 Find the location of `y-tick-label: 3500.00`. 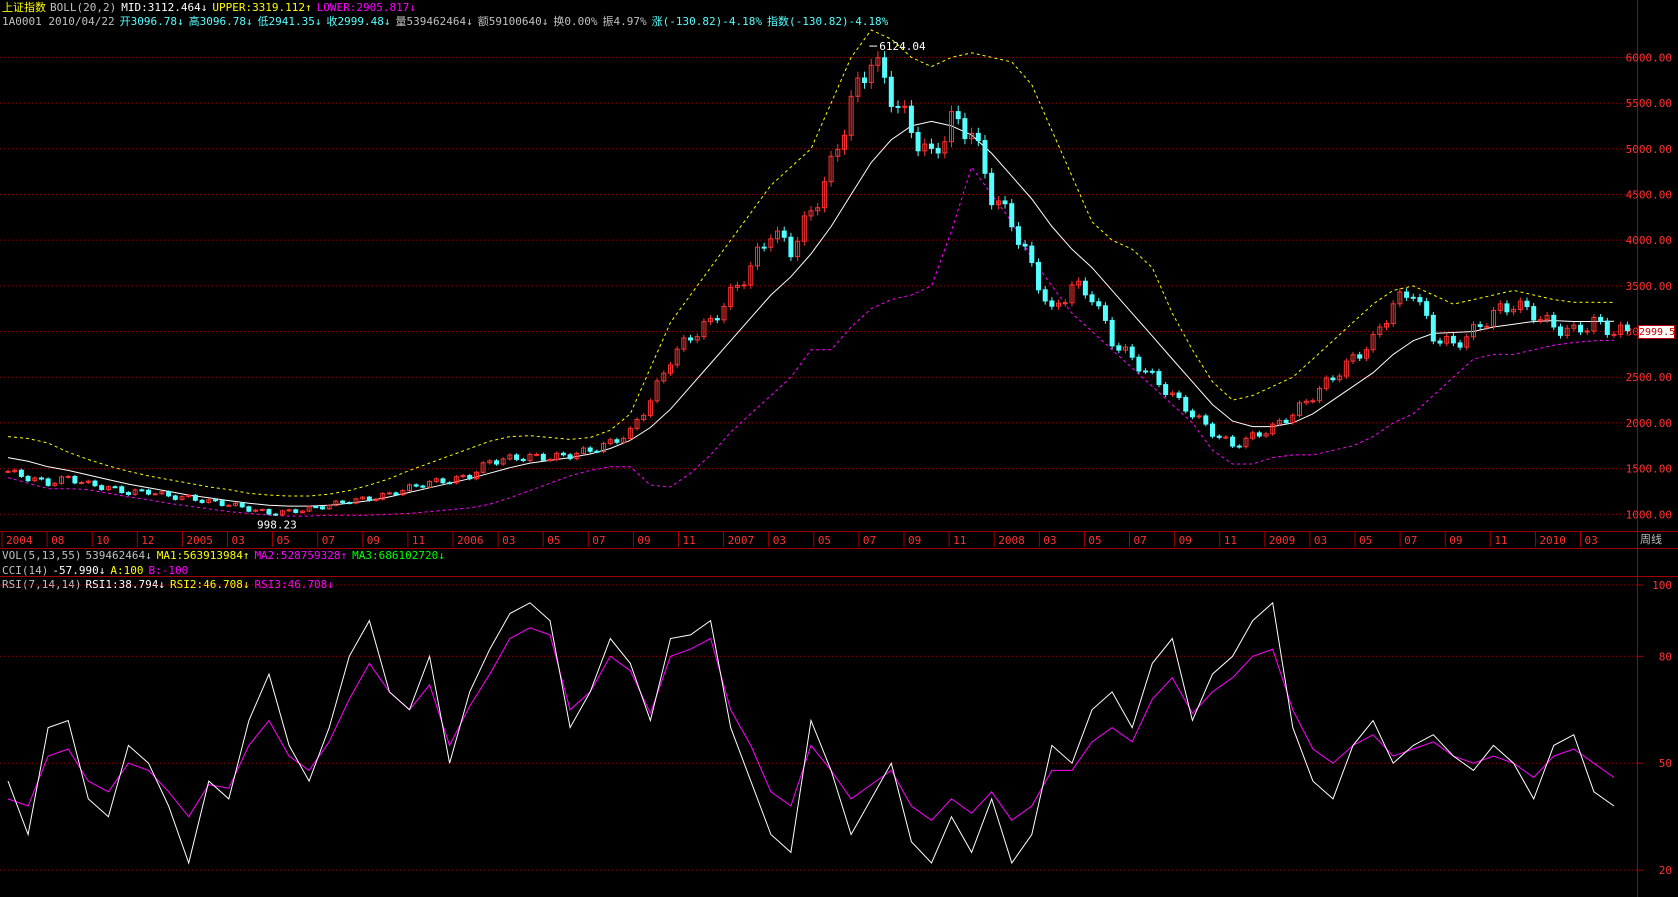

y-tick-label: 3500.00 is located at coordinates (1649, 286).